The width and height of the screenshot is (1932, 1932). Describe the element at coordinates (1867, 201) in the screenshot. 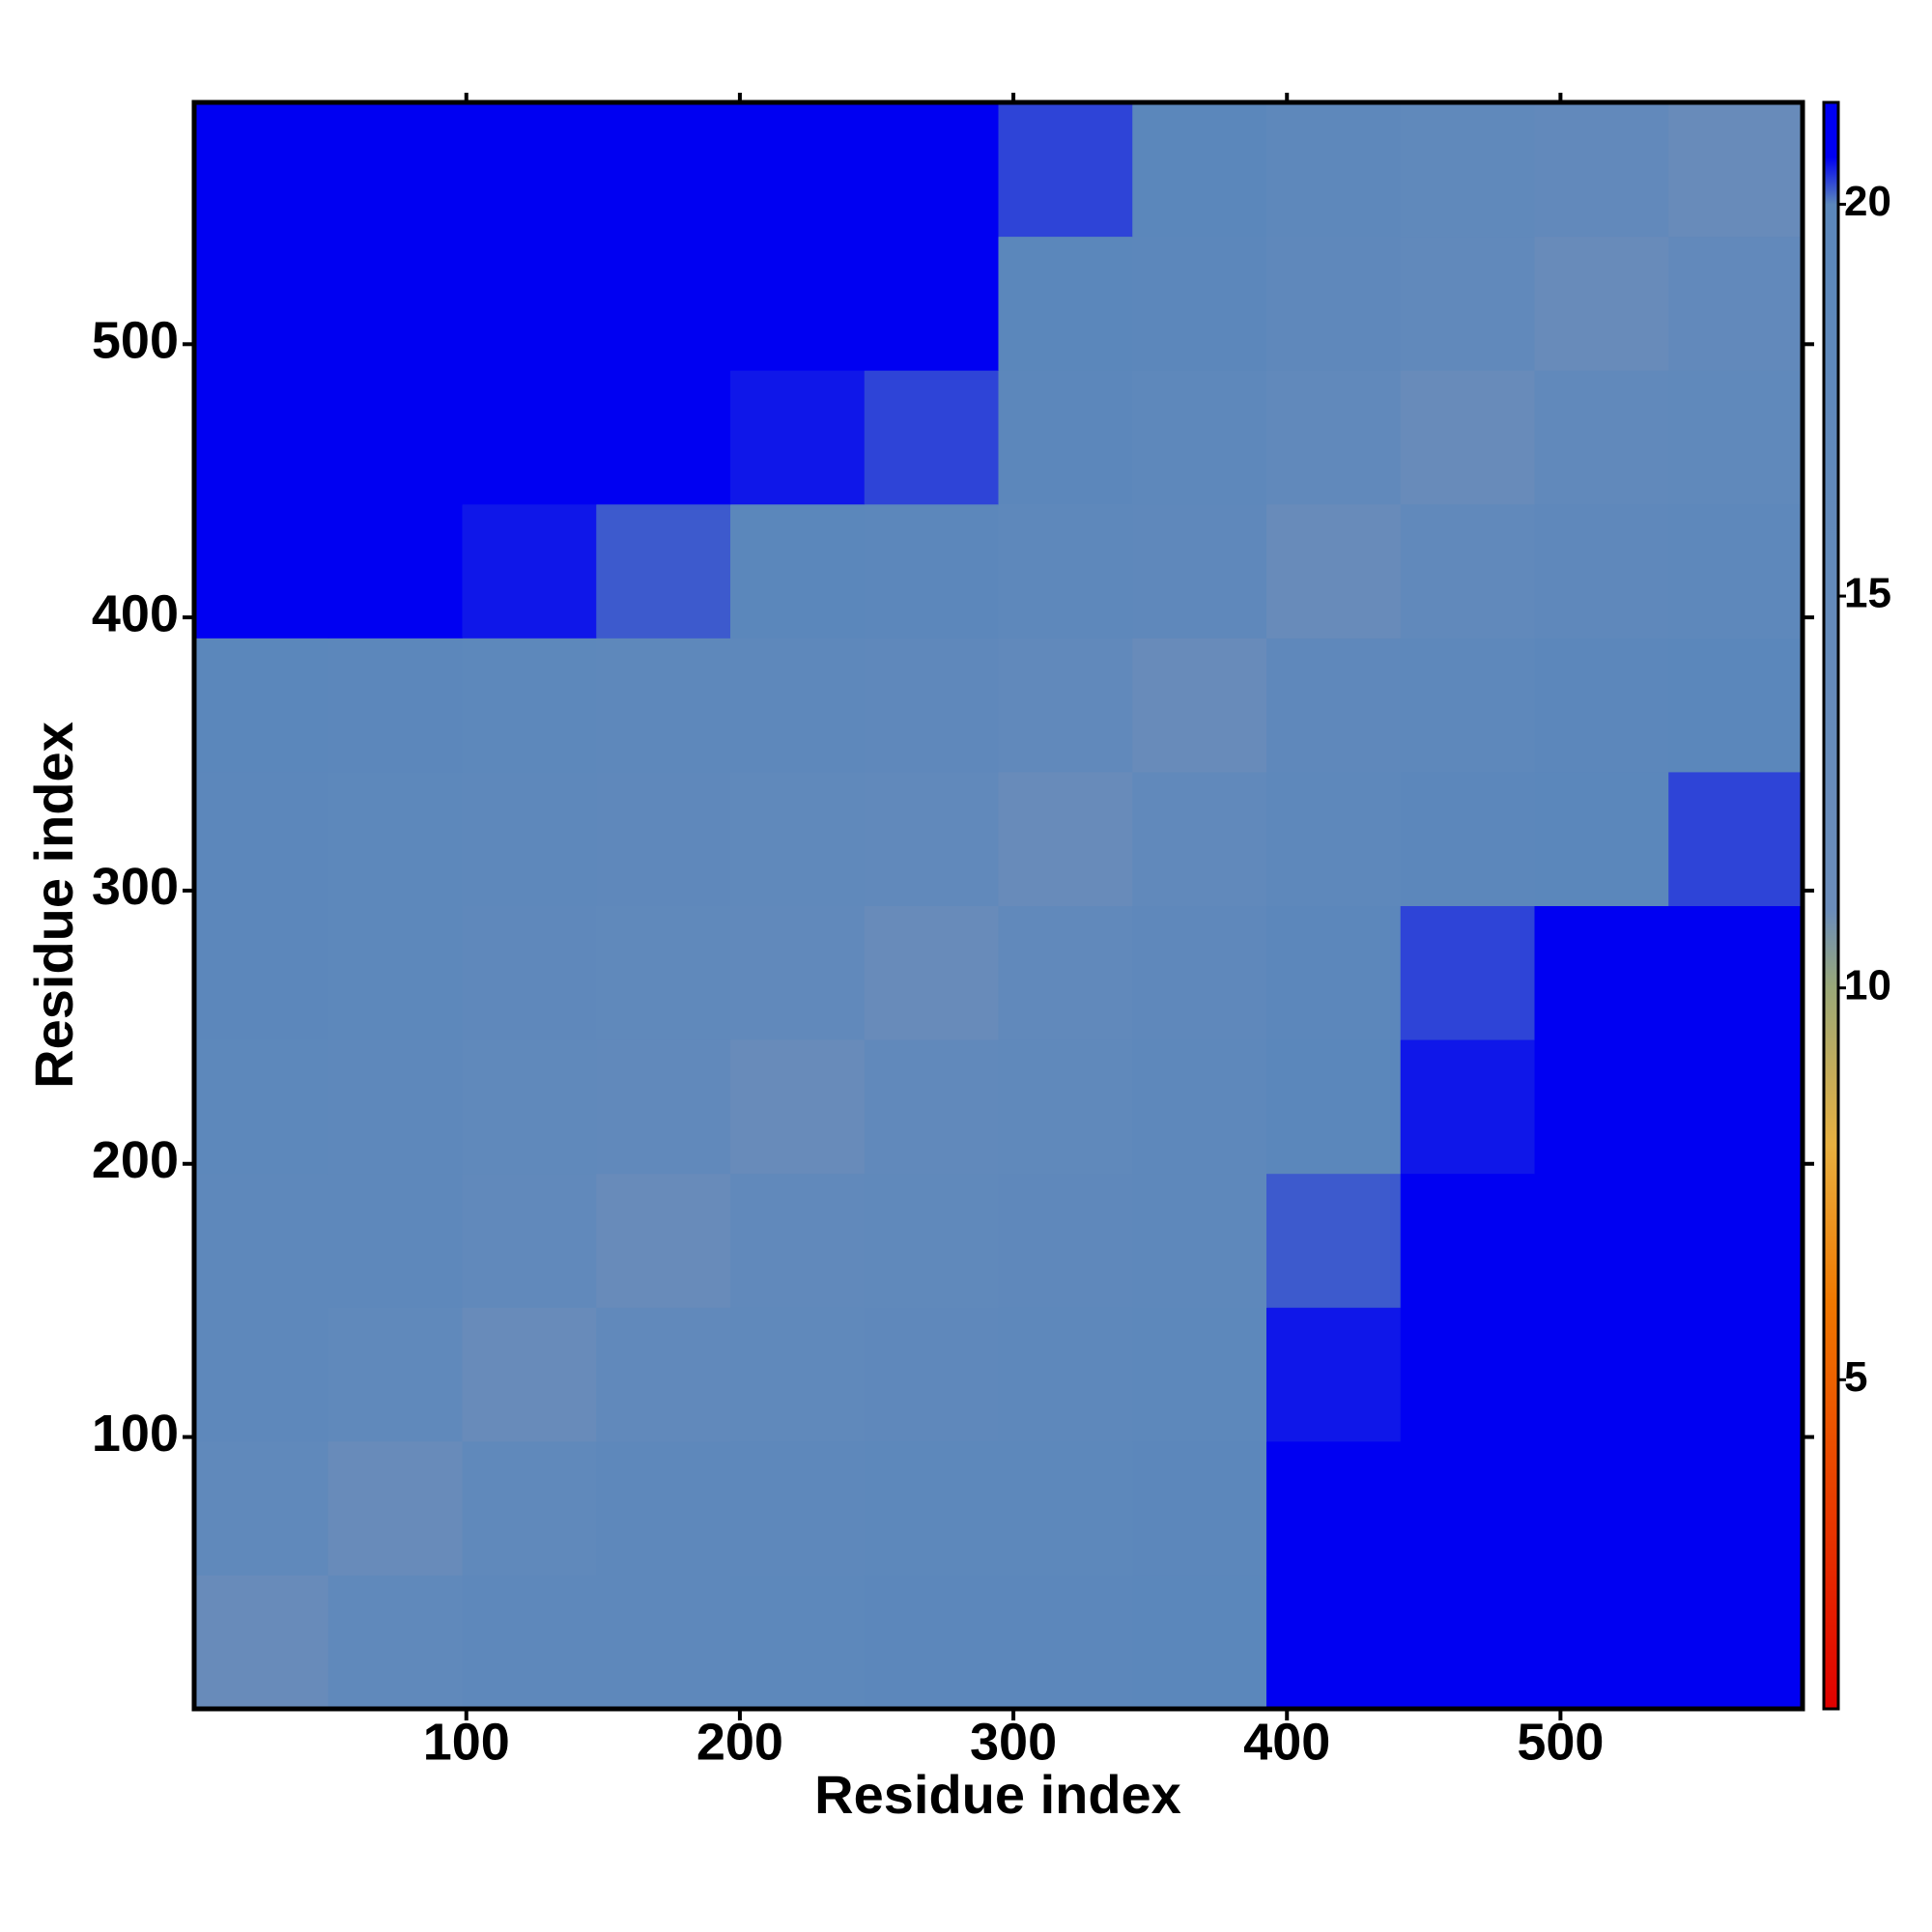

I see `colorbar-tick-label: 20` at that location.